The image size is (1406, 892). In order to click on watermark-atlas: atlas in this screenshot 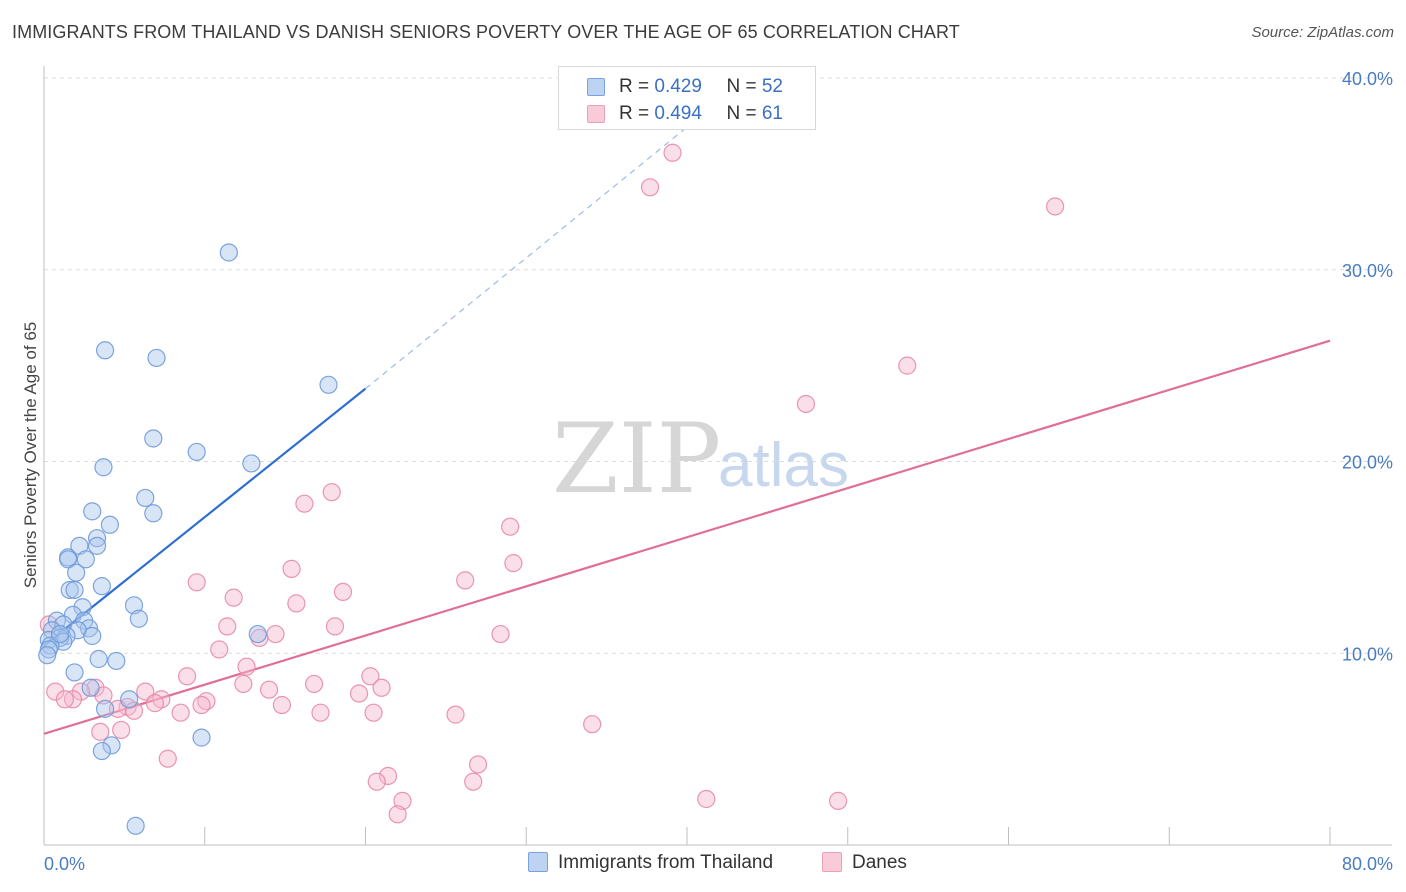, I will do `click(783, 465)`.